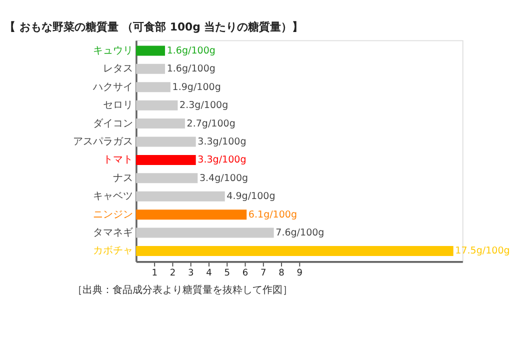 Image resolution: width=515 pixels, height=345 pixels. Describe the element at coordinates (211, 124) in the screenshot. I see `data-label: 2.7g/100g` at that location.